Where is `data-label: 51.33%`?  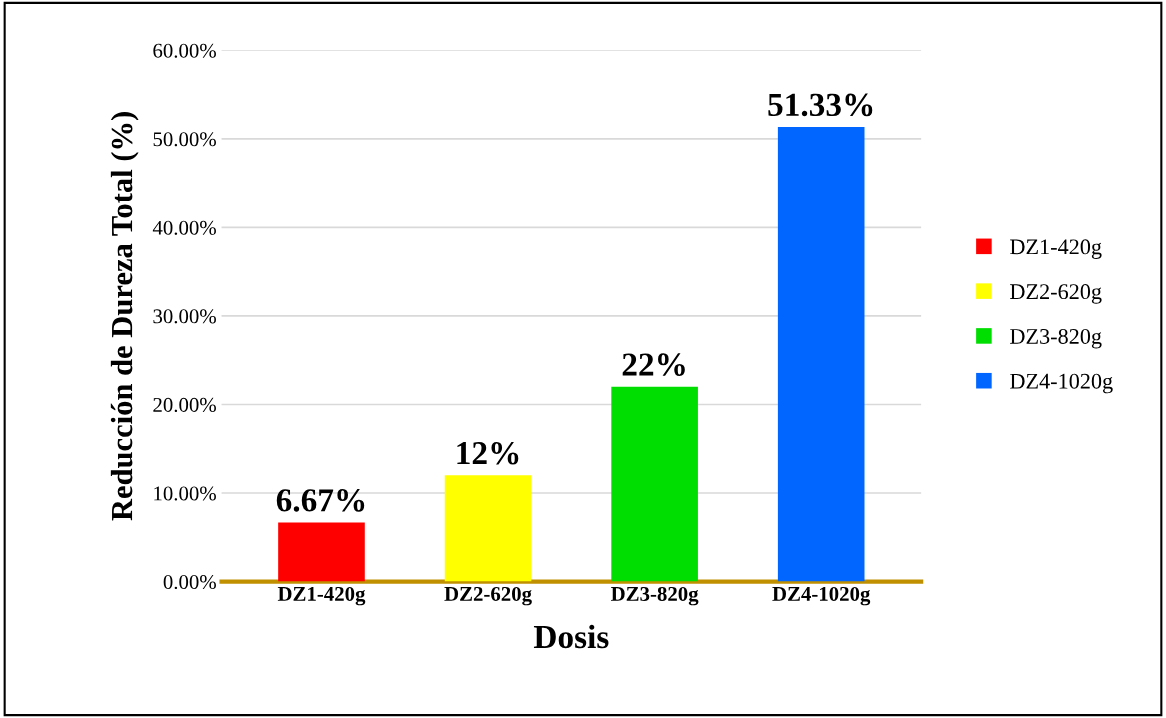 data-label: 51.33% is located at coordinates (820, 105).